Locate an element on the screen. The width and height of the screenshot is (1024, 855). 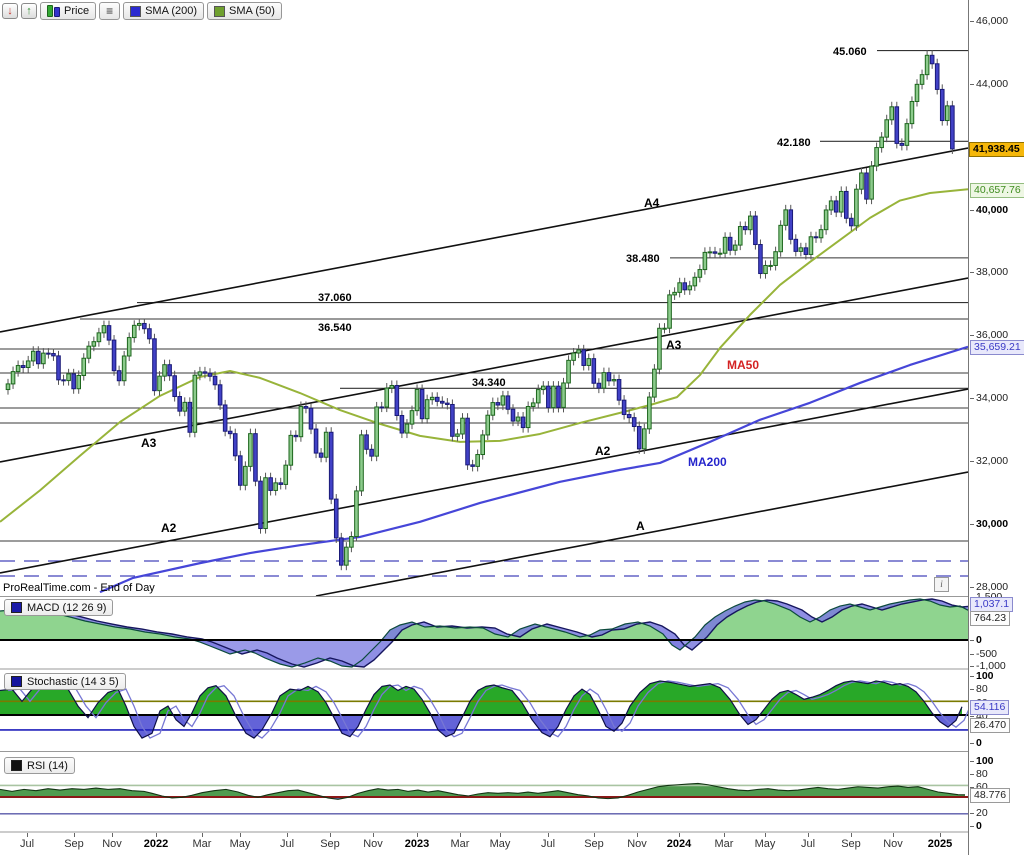
axis-tick-label: -500 is located at coordinates (983, 653).